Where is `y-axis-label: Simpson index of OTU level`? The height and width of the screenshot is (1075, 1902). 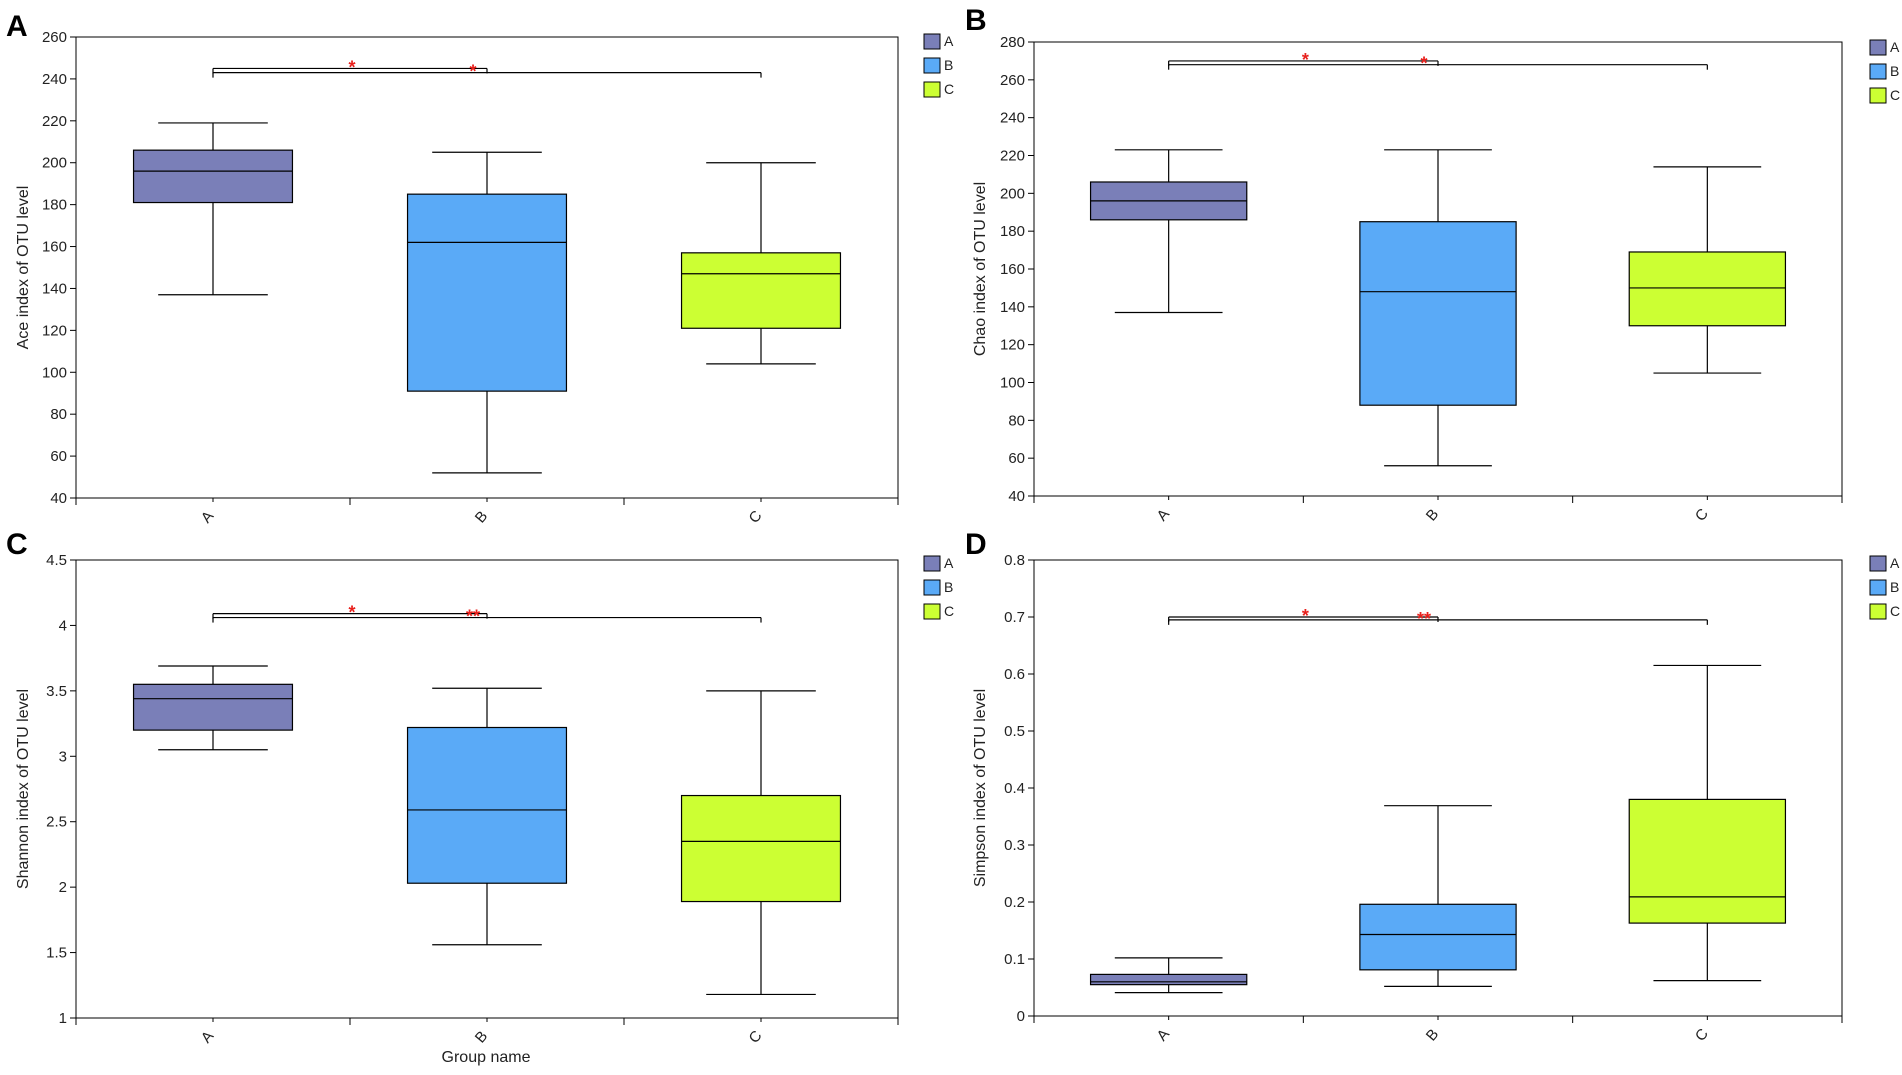 y-axis-label: Simpson index of OTU level is located at coordinates (980, 788).